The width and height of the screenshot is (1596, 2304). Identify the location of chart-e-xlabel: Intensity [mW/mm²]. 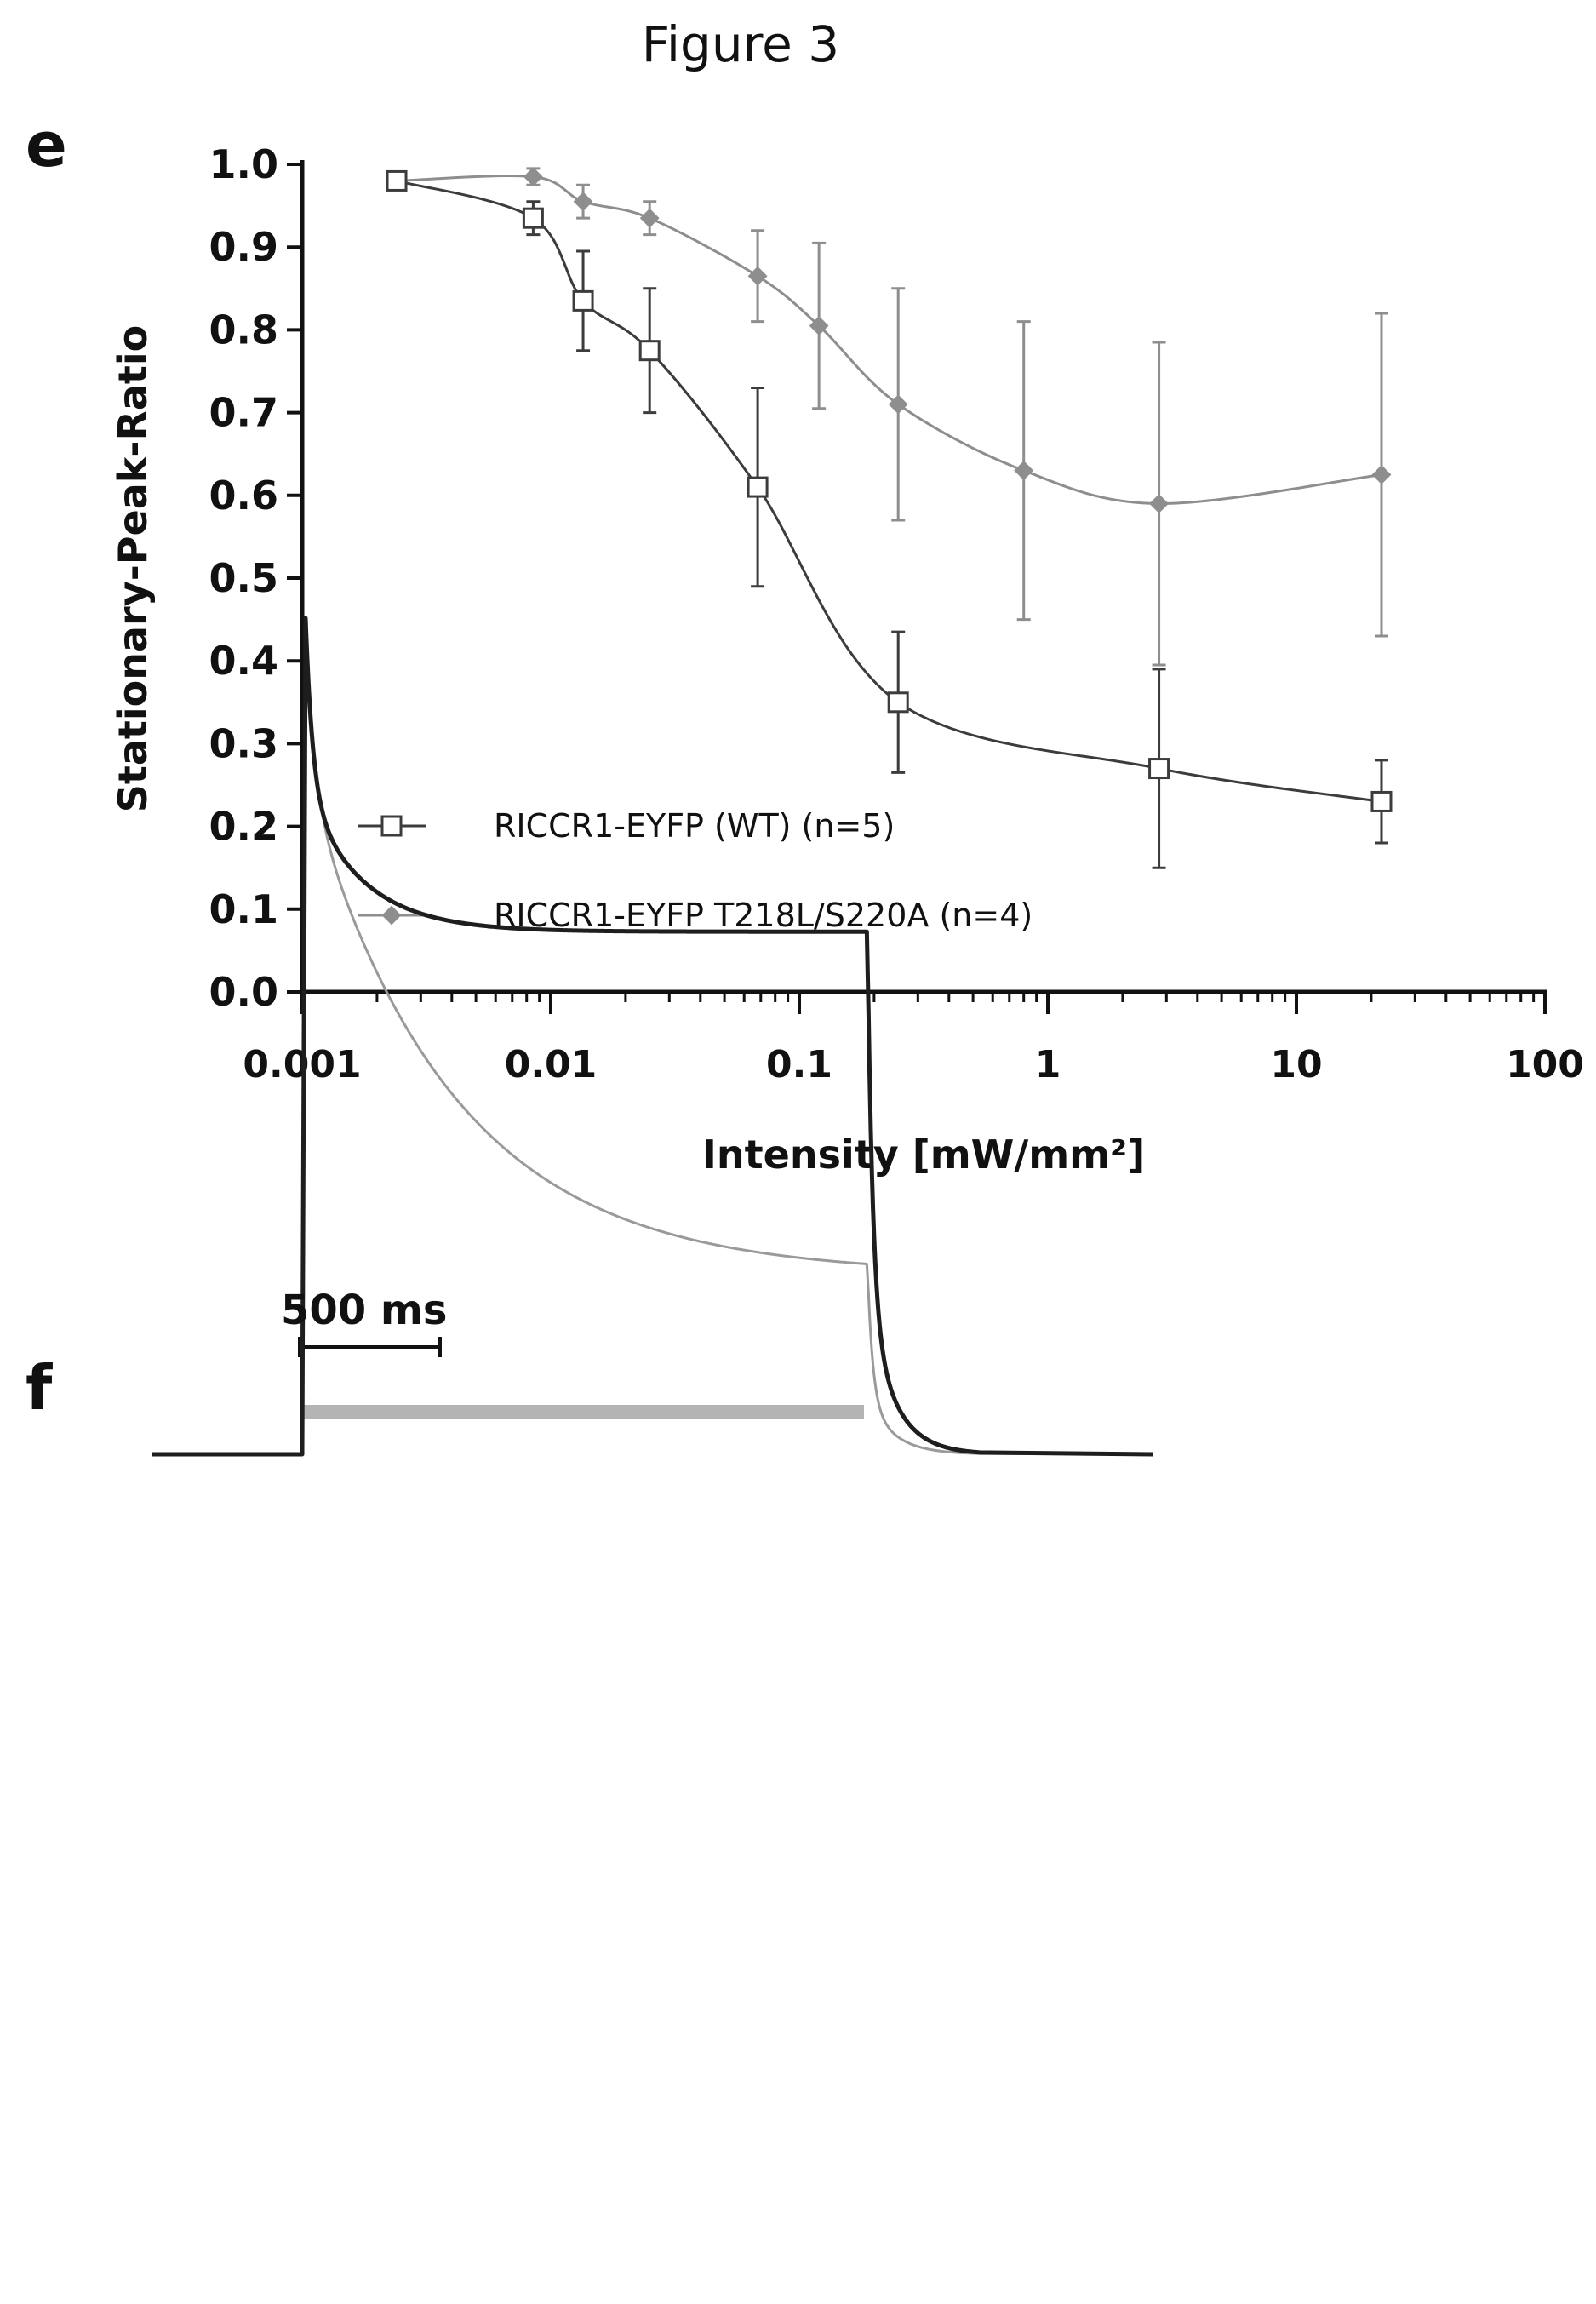
(923, 1155).